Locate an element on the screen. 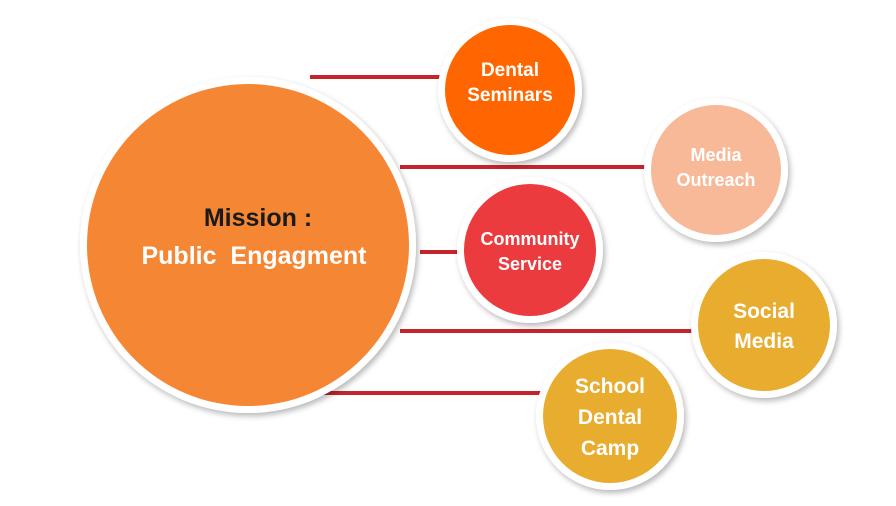  node-community-service: Community Service is located at coordinates (530, 250).